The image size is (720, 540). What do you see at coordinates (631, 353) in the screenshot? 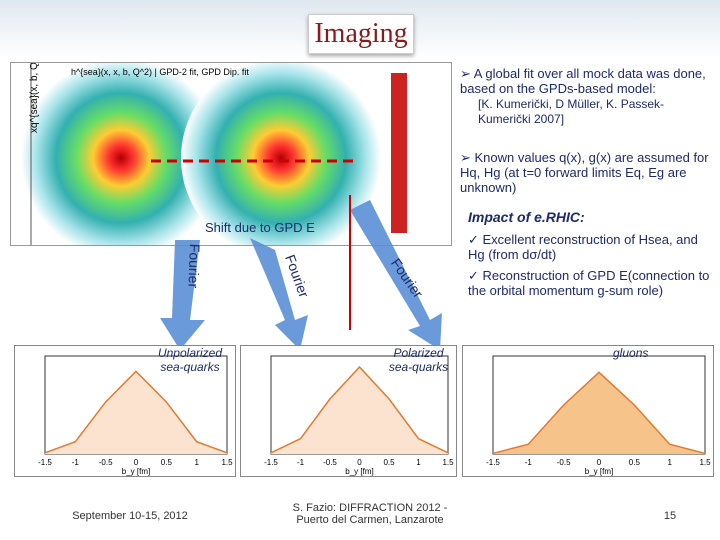
I see `plot-3-title: gluons` at bounding box center [631, 353].